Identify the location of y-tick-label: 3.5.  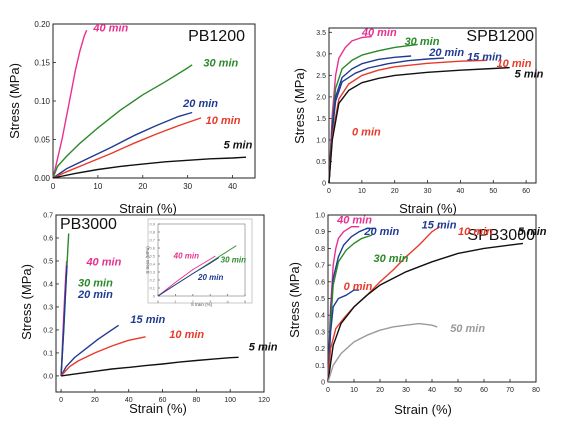
(321, 33).